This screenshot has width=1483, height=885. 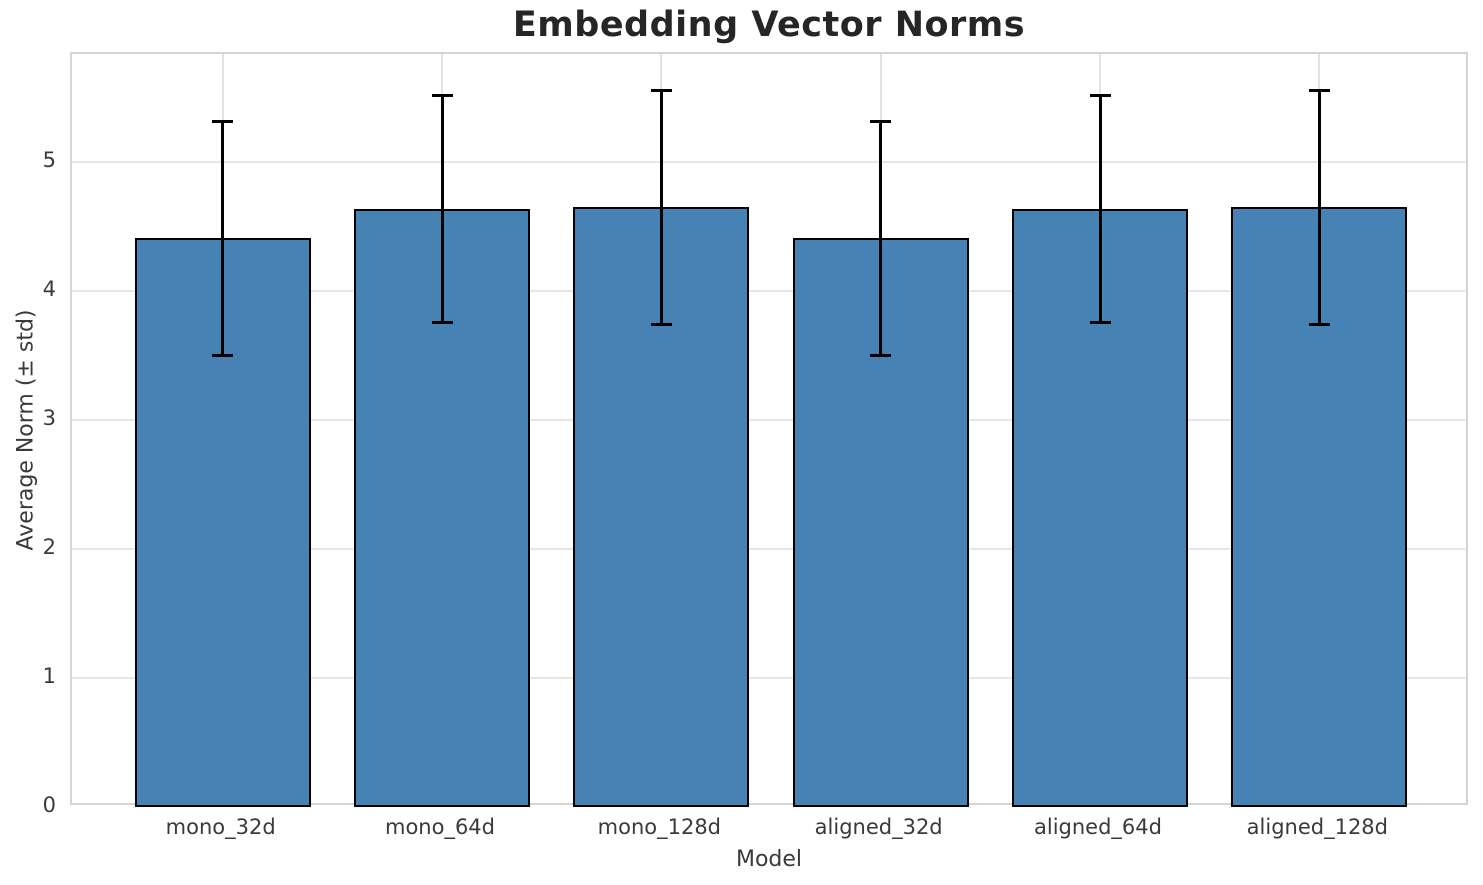 What do you see at coordinates (49, 676) in the screenshot?
I see `y-tick-label: 1` at bounding box center [49, 676].